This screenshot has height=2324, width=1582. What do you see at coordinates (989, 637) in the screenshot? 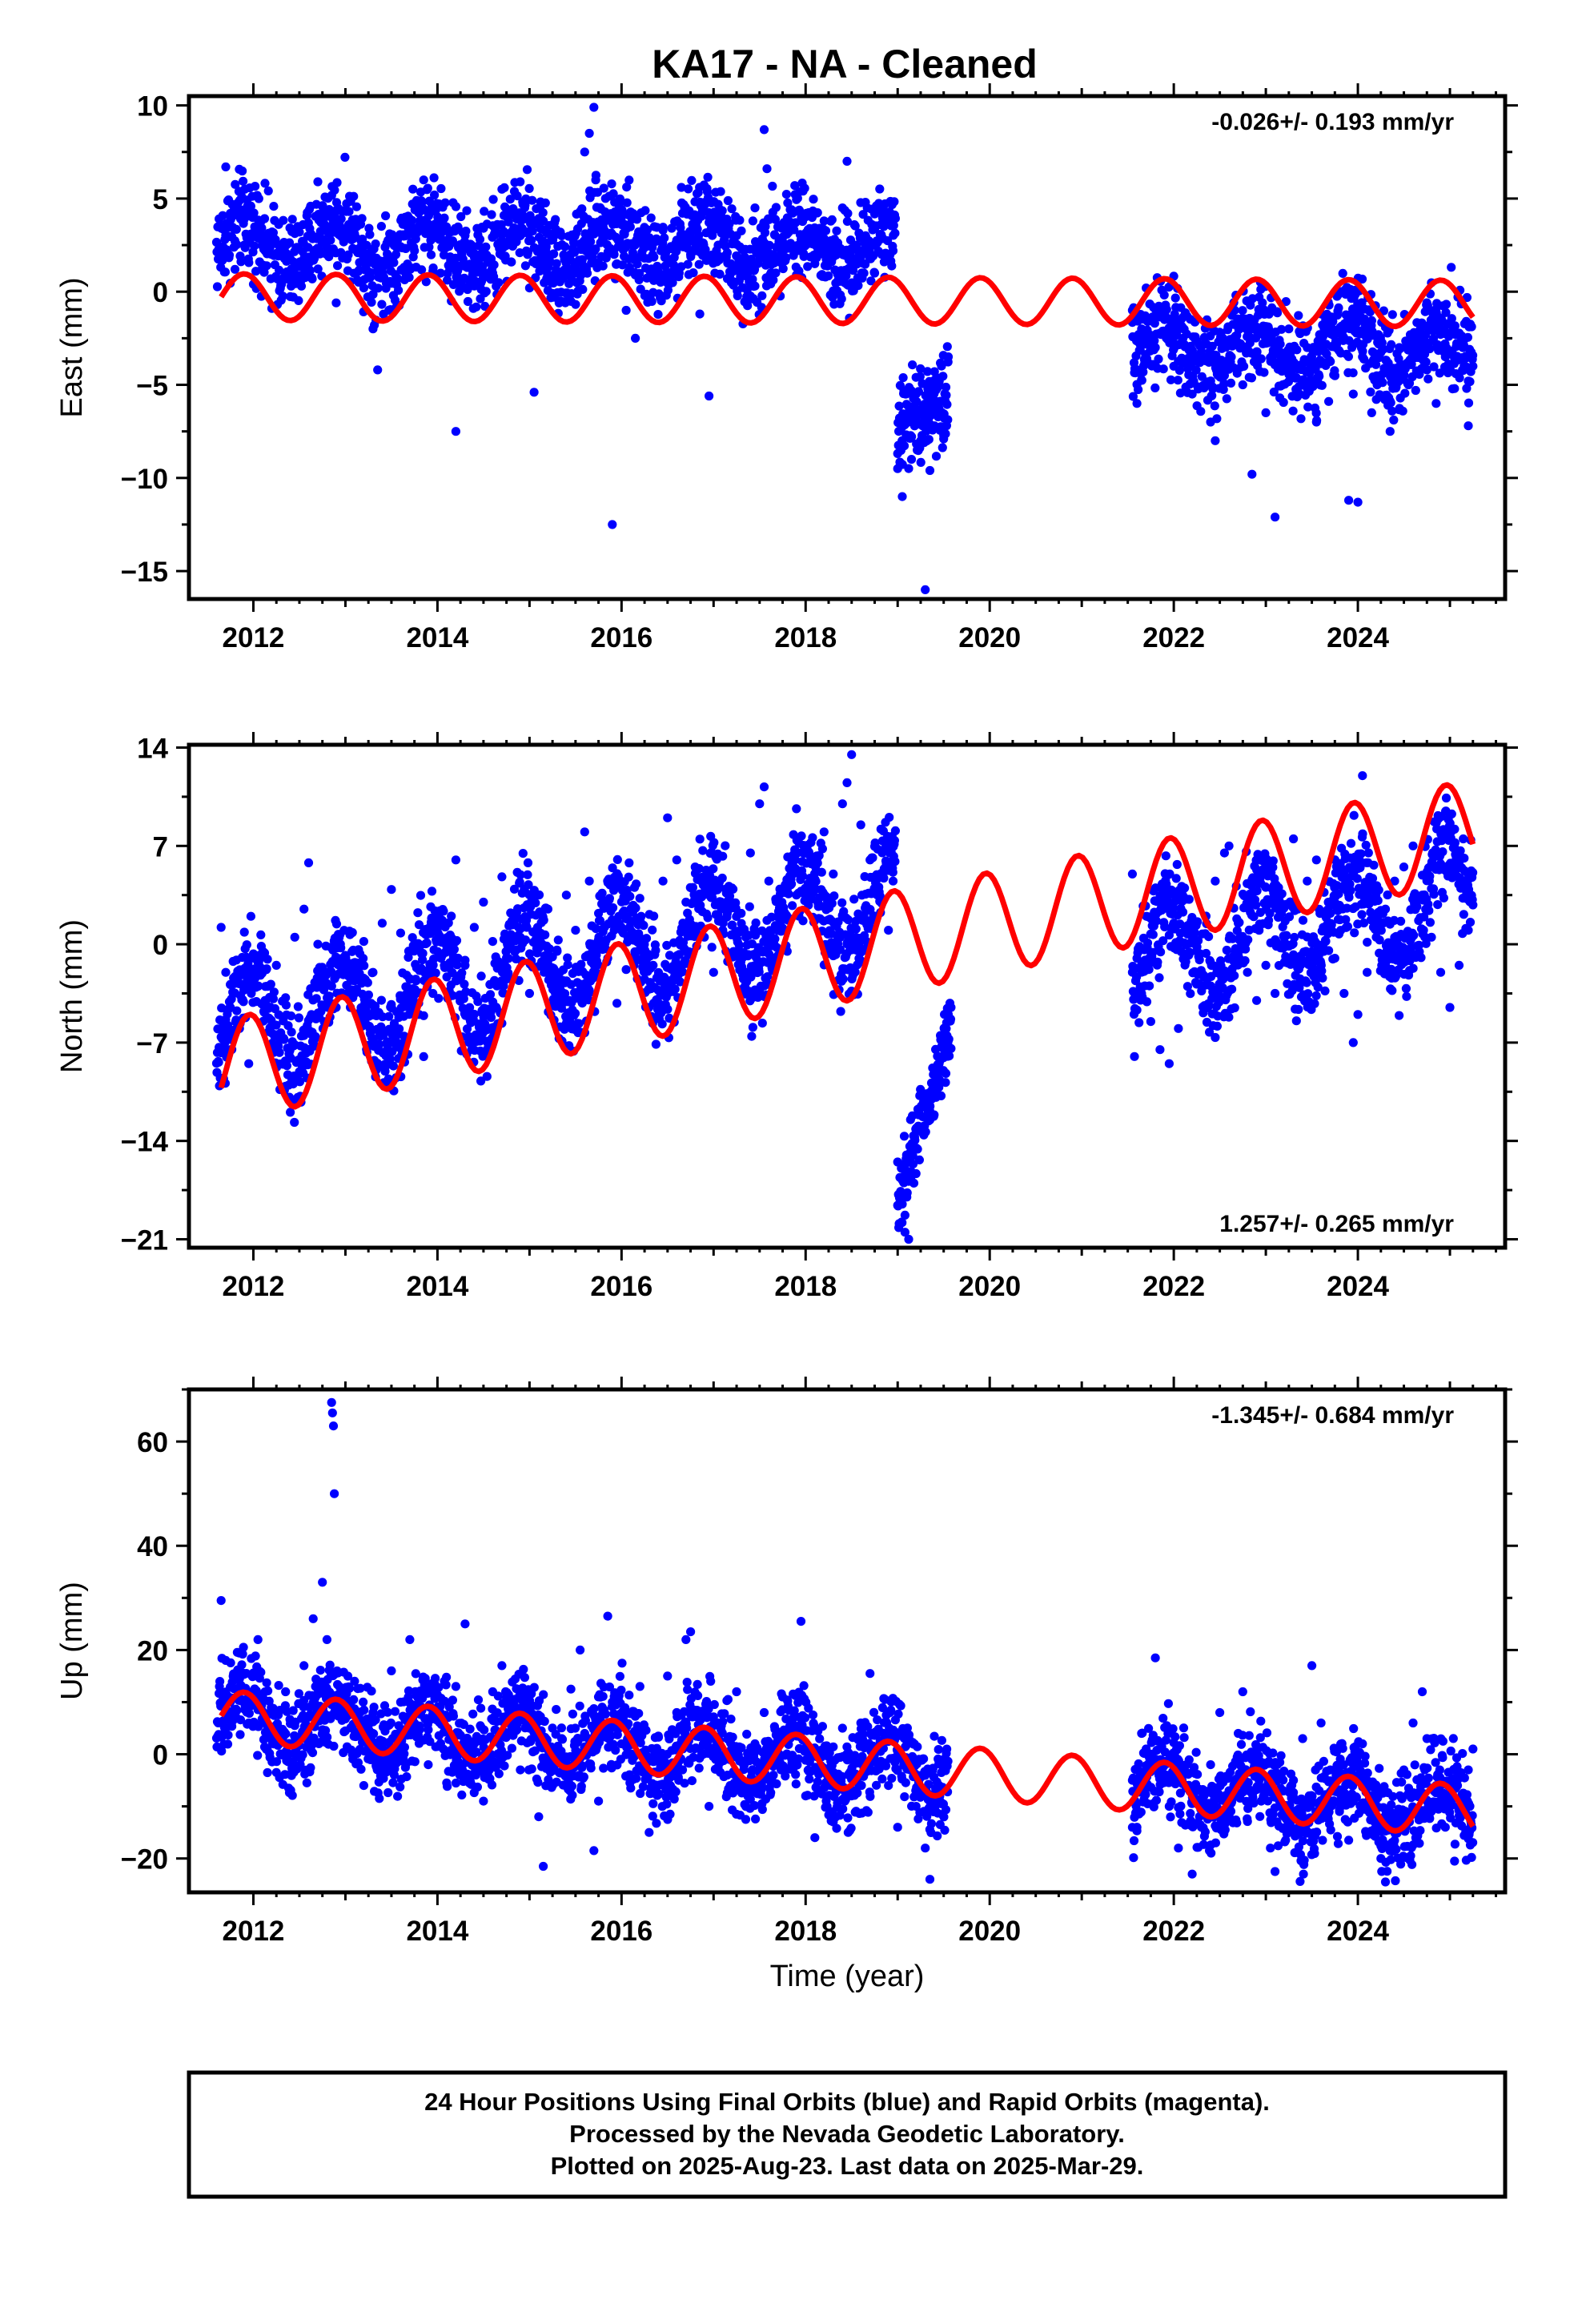
I see `x-tick-label: 2020` at bounding box center [989, 637].